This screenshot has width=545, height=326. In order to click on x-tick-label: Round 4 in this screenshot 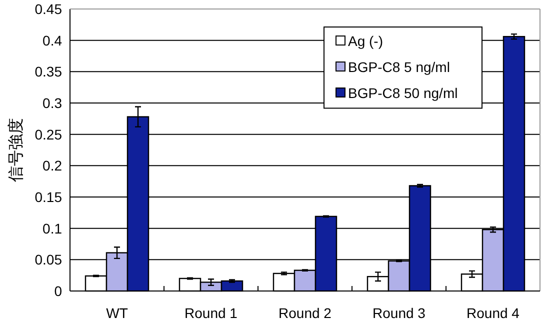, I will do `click(493, 313)`.